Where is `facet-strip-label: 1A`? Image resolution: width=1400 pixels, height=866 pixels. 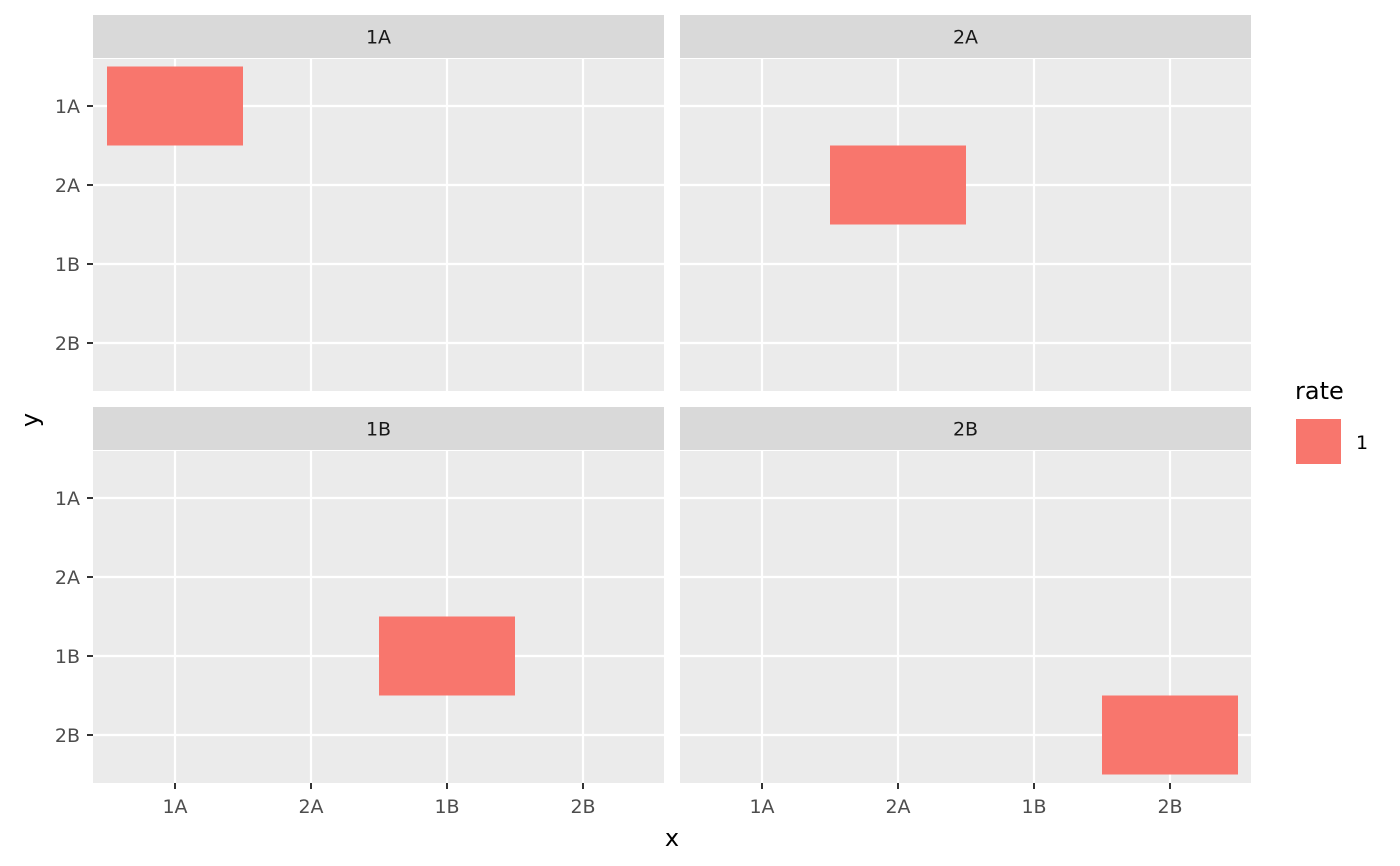 facet-strip-label: 1A is located at coordinates (378, 38).